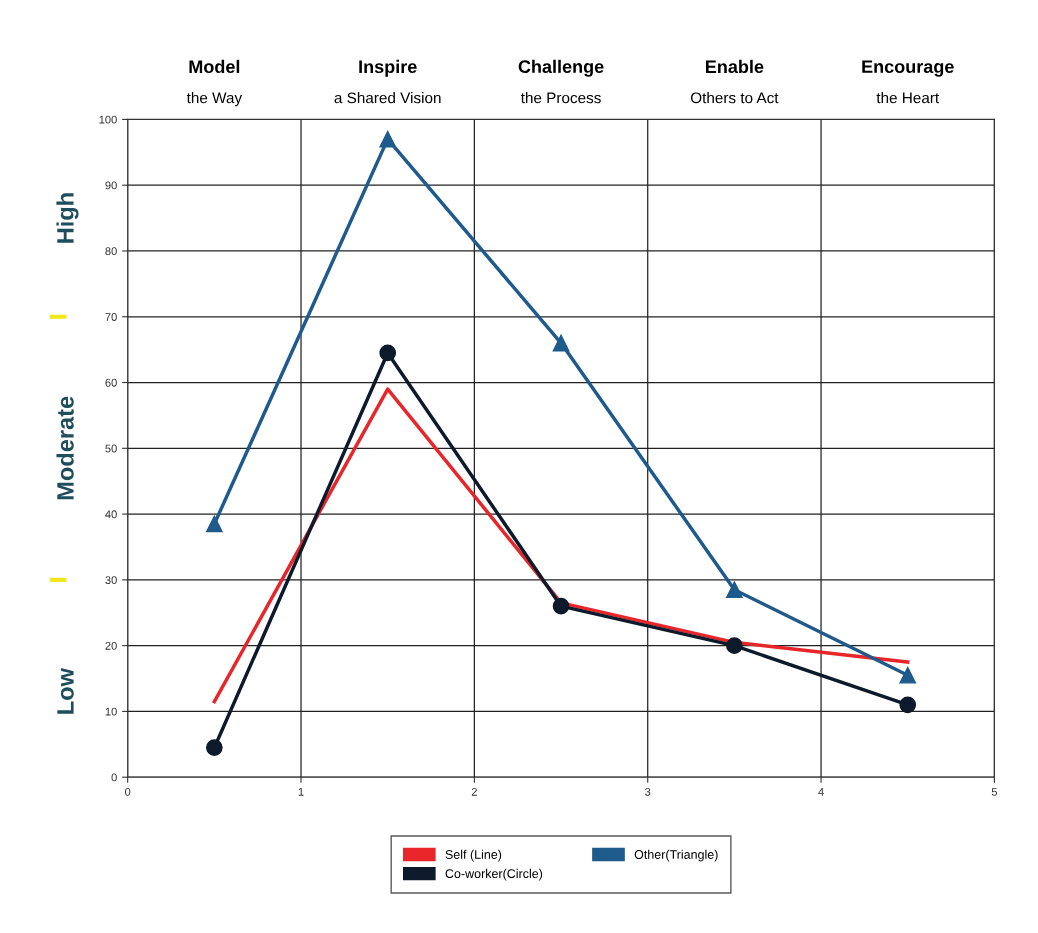 The image size is (1038, 933). Describe the element at coordinates (994, 792) in the screenshot. I see `x-tick-label: 5` at that location.